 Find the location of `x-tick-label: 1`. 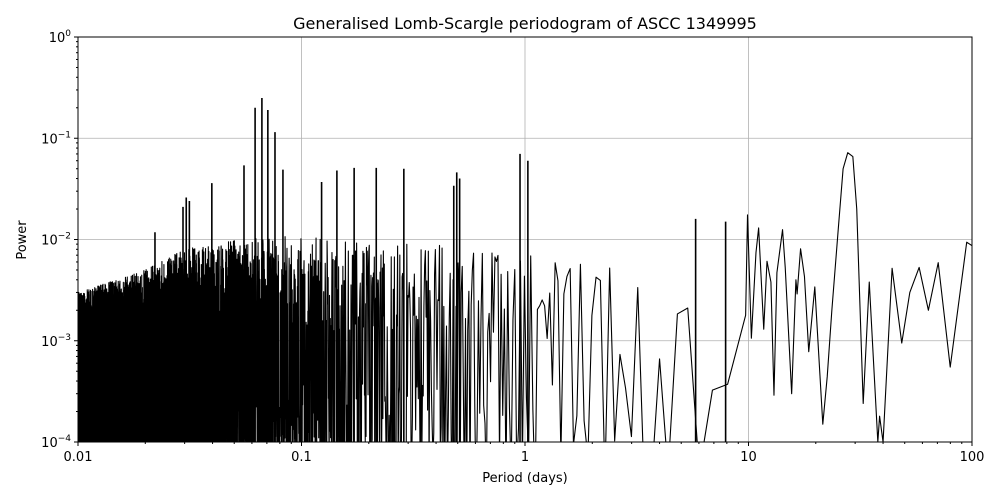

x-tick-label: 1 is located at coordinates (525, 457).